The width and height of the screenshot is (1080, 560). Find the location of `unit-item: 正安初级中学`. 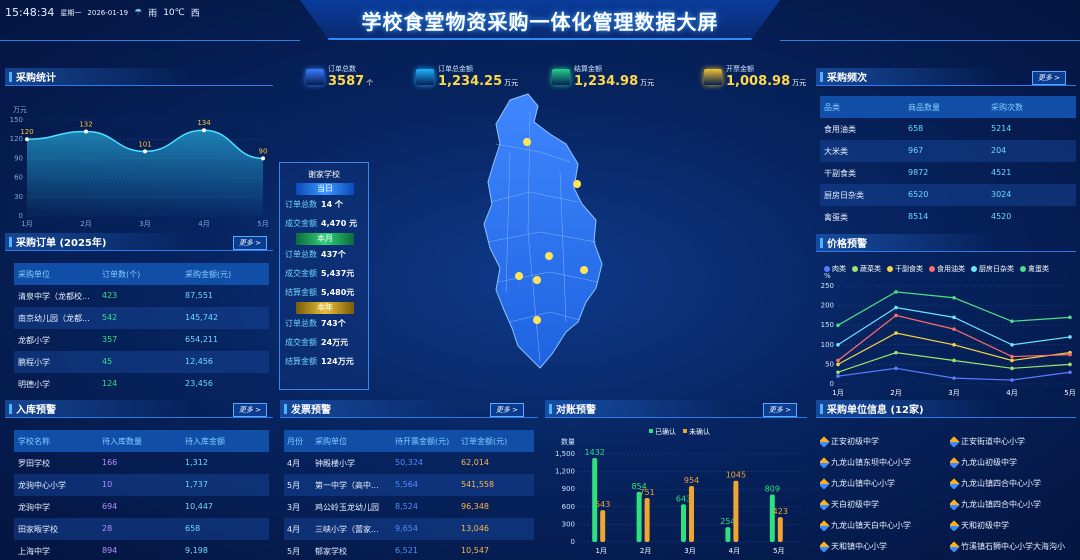

unit-item: 正安初级中学 is located at coordinates (849, 441).